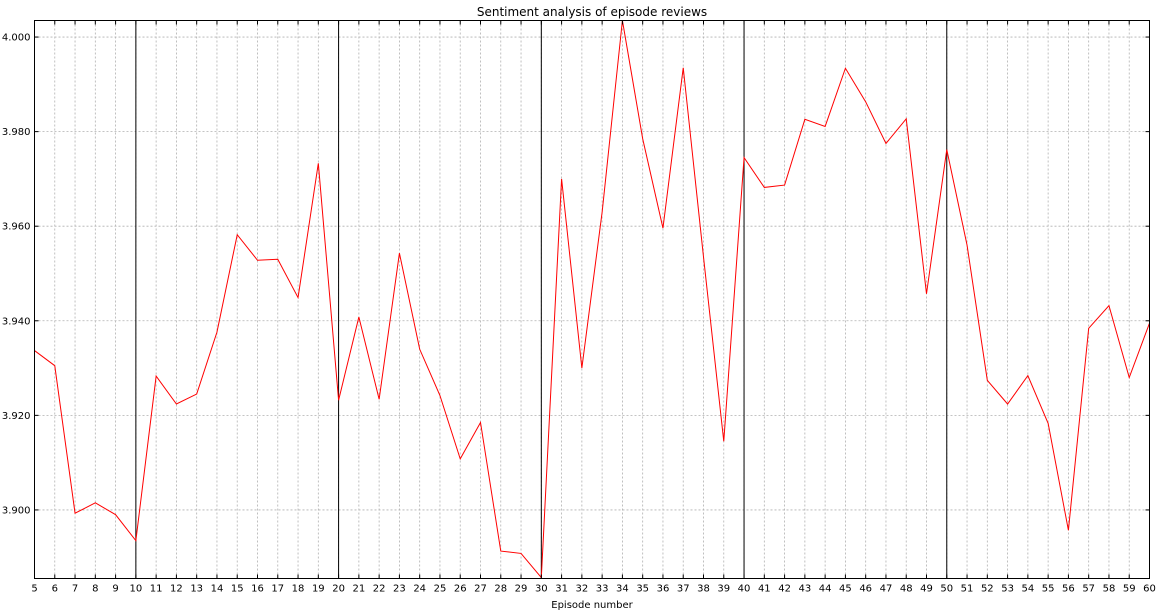  What do you see at coordinates (592, 12) in the screenshot?
I see `chart-title: Sentiment analysis of episode reviews` at bounding box center [592, 12].